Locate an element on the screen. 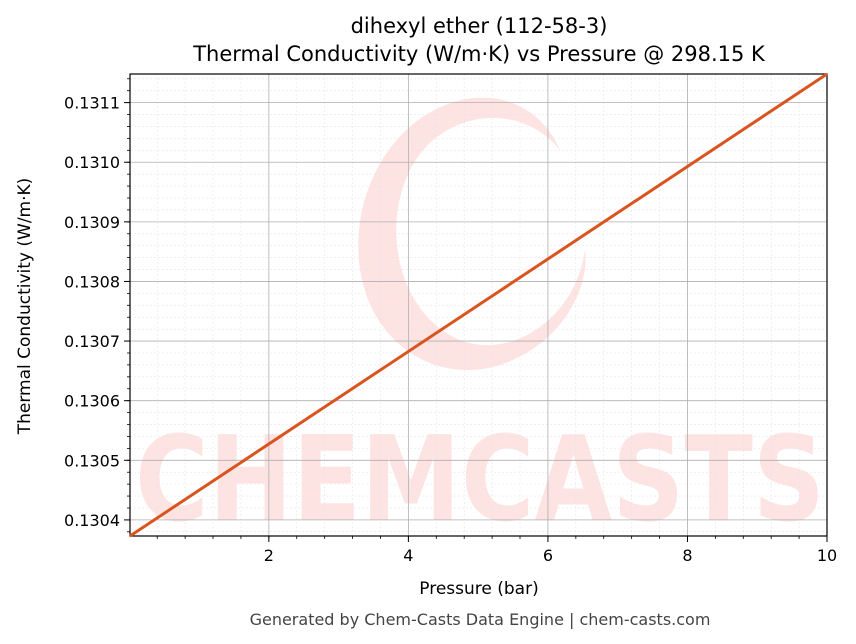 This screenshot has width=856, height=644. y-tick-label: 0.1304 is located at coordinates (92, 520).